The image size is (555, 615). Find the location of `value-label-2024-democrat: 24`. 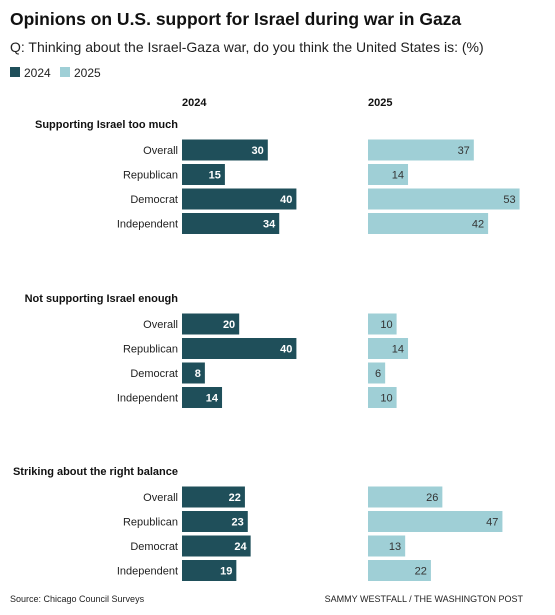

value-label-2024-democrat: 24 is located at coordinates (240, 547).